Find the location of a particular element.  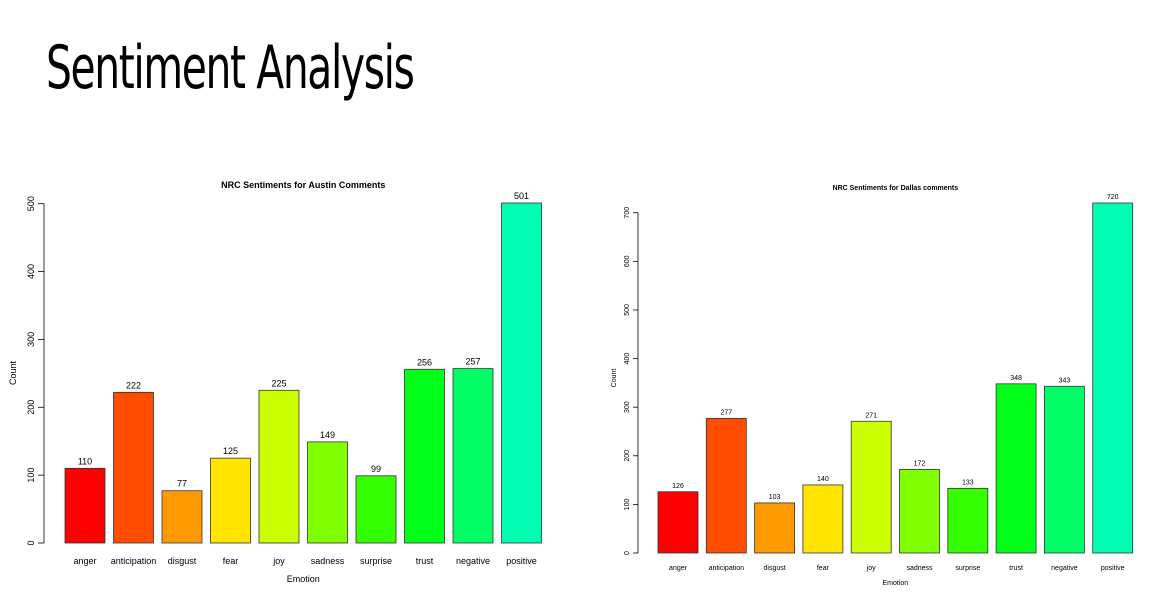

data-label-anticipation: 222 is located at coordinates (133, 385).